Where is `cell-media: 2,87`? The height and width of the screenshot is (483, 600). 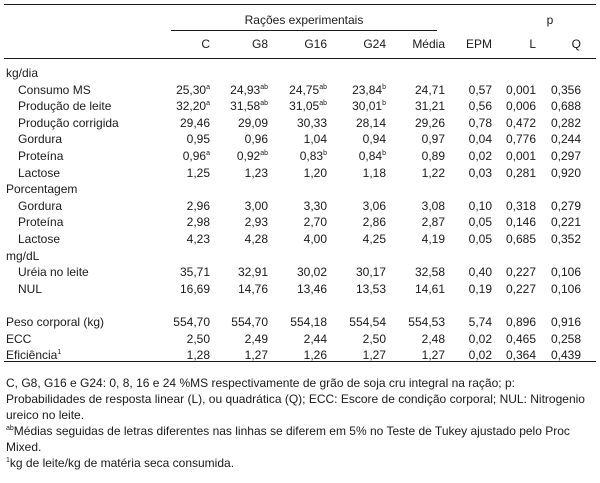
cell-media: 2,87 is located at coordinates (416, 222).